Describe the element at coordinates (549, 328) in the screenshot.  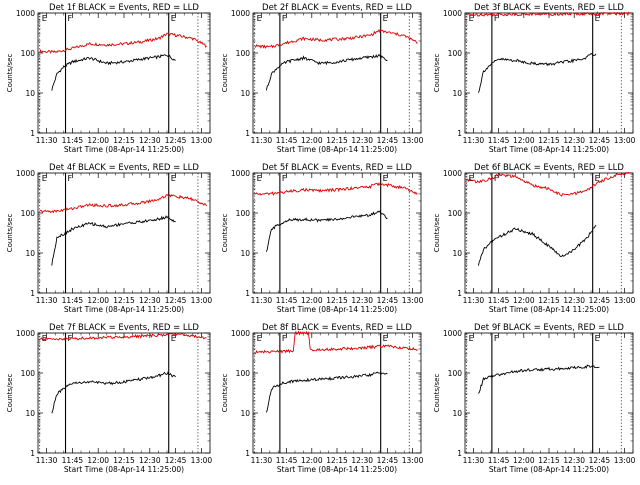
I see `panel-title: Det 9f BLACK = Events, RED = LLD` at that location.